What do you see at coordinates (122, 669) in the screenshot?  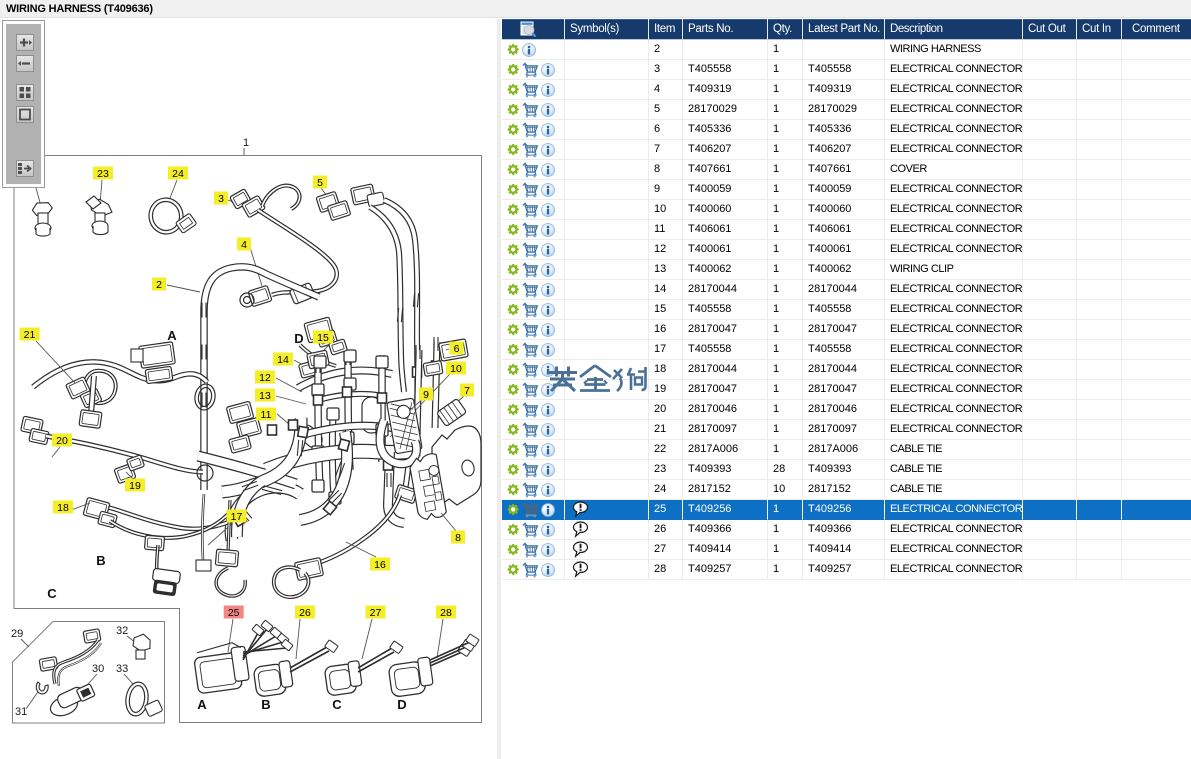 I see `svg-text: 33` at bounding box center [122, 669].